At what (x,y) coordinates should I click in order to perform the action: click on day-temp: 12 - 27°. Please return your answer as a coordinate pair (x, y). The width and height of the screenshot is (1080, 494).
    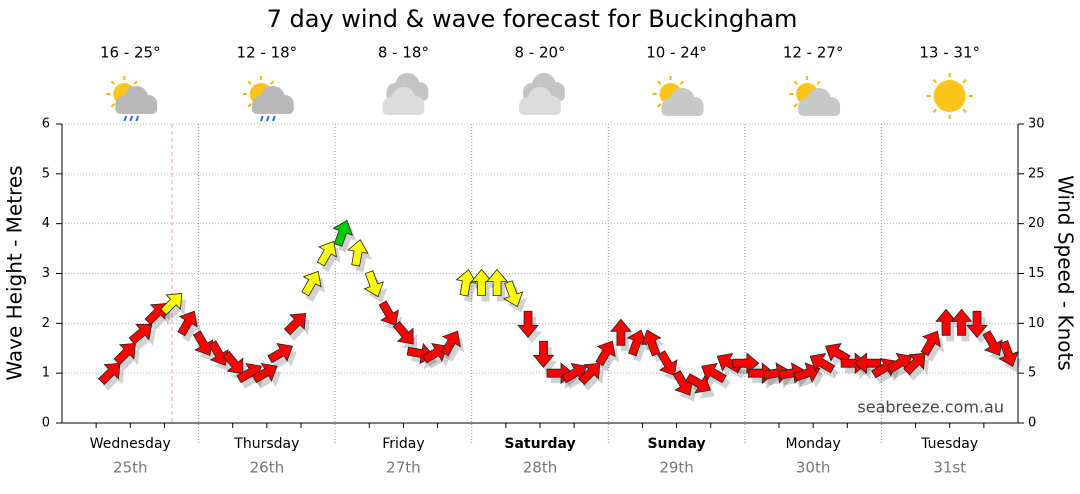
    Looking at the image, I should click on (813, 53).